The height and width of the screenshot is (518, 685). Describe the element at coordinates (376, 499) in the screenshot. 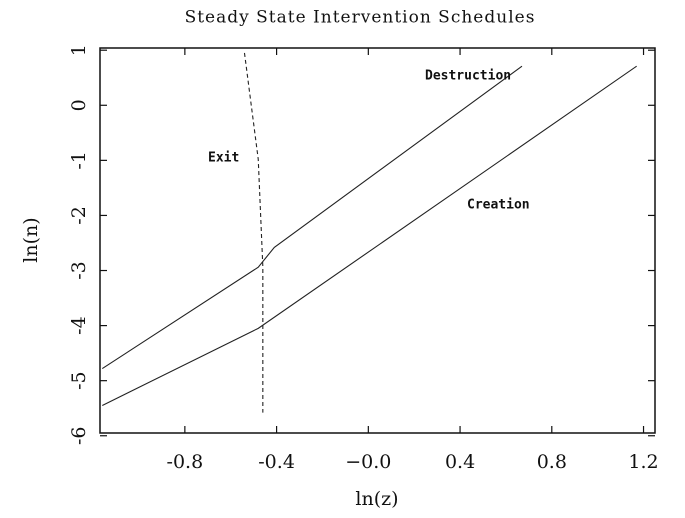

I see `x-axis-label: ln(z)` at that location.